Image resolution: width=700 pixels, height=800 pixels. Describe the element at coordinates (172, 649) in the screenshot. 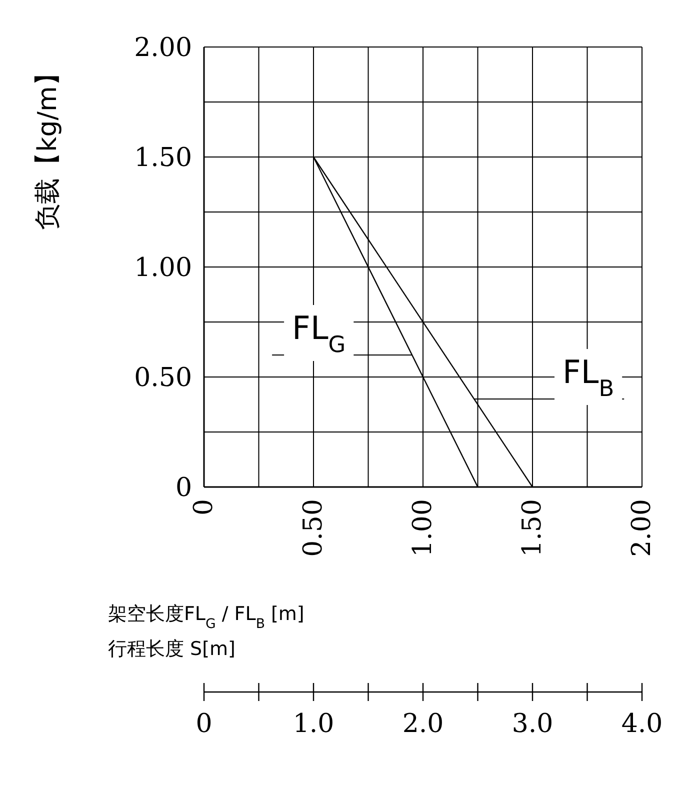

I see `x2-axis-title: 行程长度 S[m]` at that location.